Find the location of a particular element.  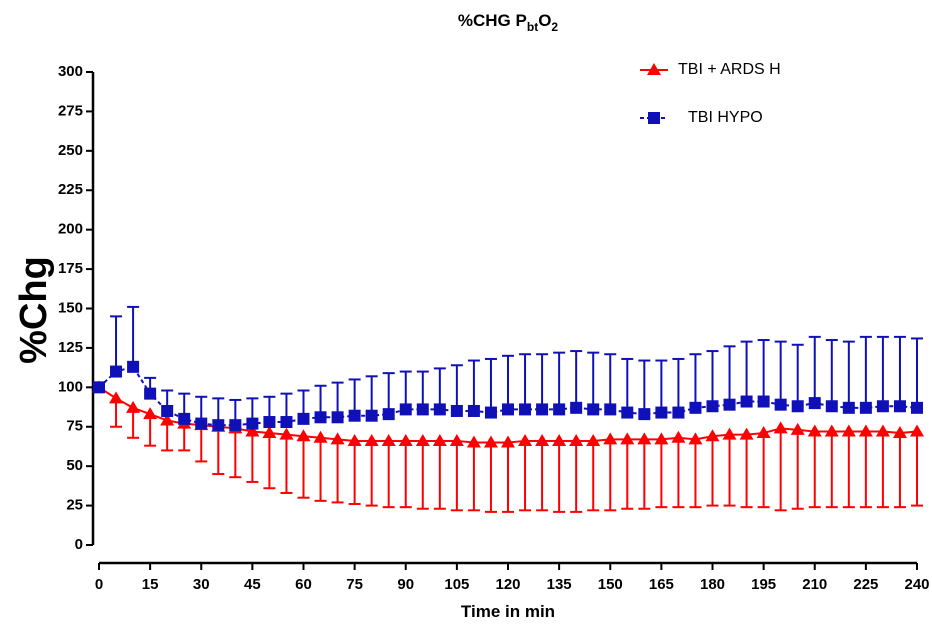

x-tick-label: 75 is located at coordinates (354, 584).